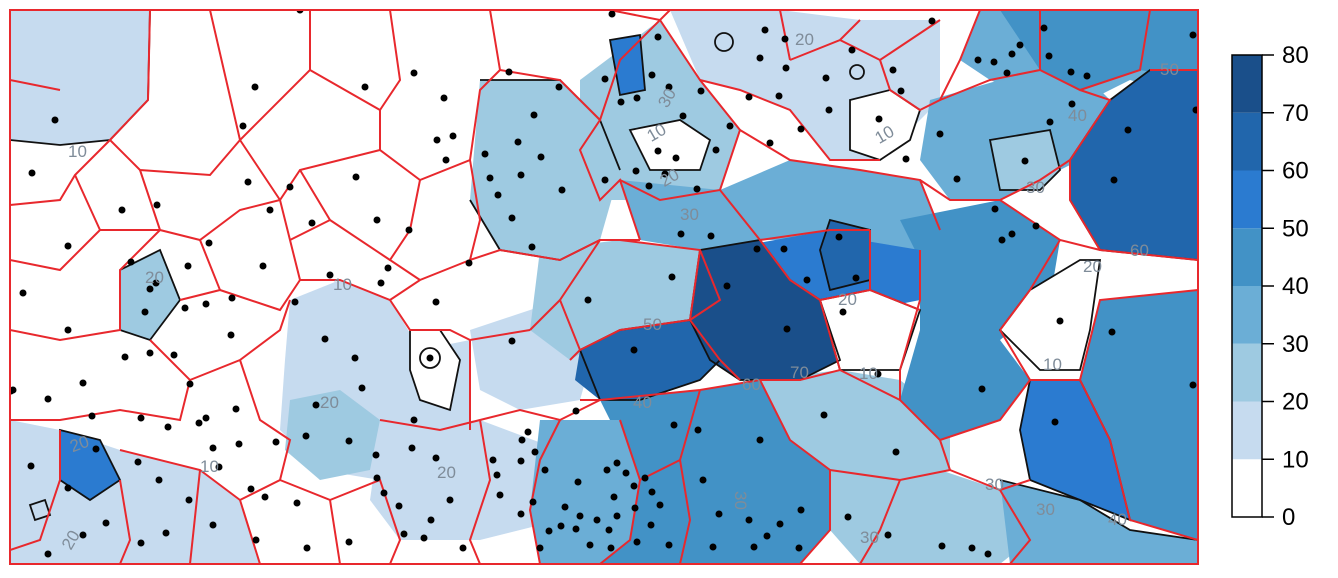 This screenshot has height=578, width=1338. What do you see at coordinates (1295, 286) in the screenshot?
I see `legend-tick-label: 40` at bounding box center [1295, 286].